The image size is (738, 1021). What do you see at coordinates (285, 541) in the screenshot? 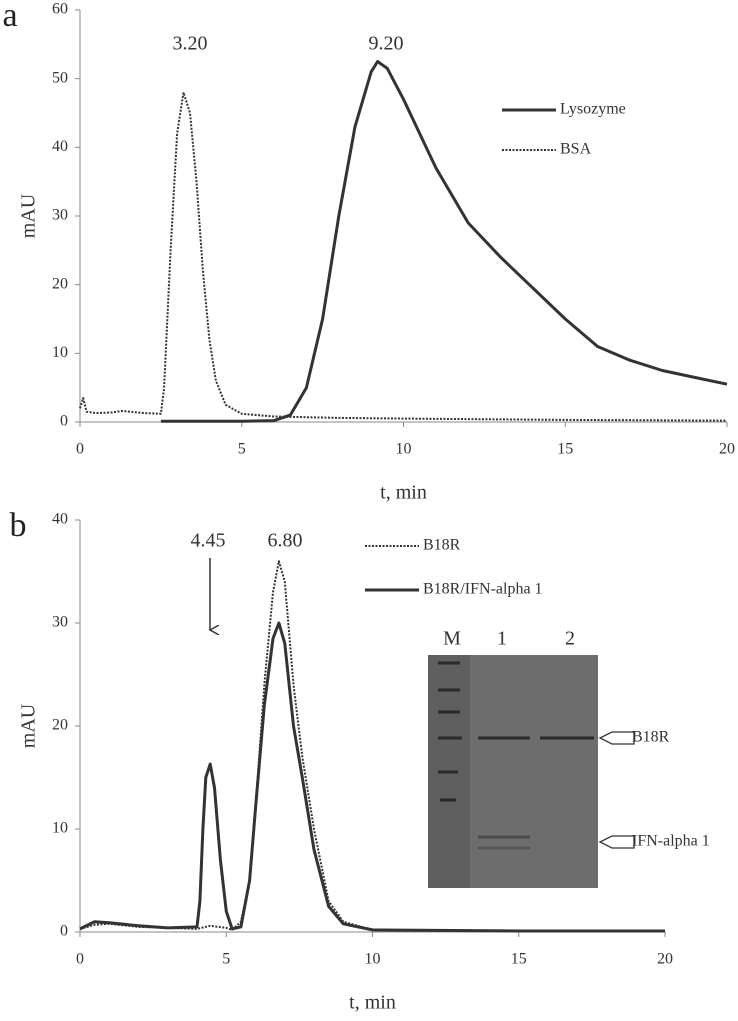
I see `annotation: 6.80` at bounding box center [285, 541].